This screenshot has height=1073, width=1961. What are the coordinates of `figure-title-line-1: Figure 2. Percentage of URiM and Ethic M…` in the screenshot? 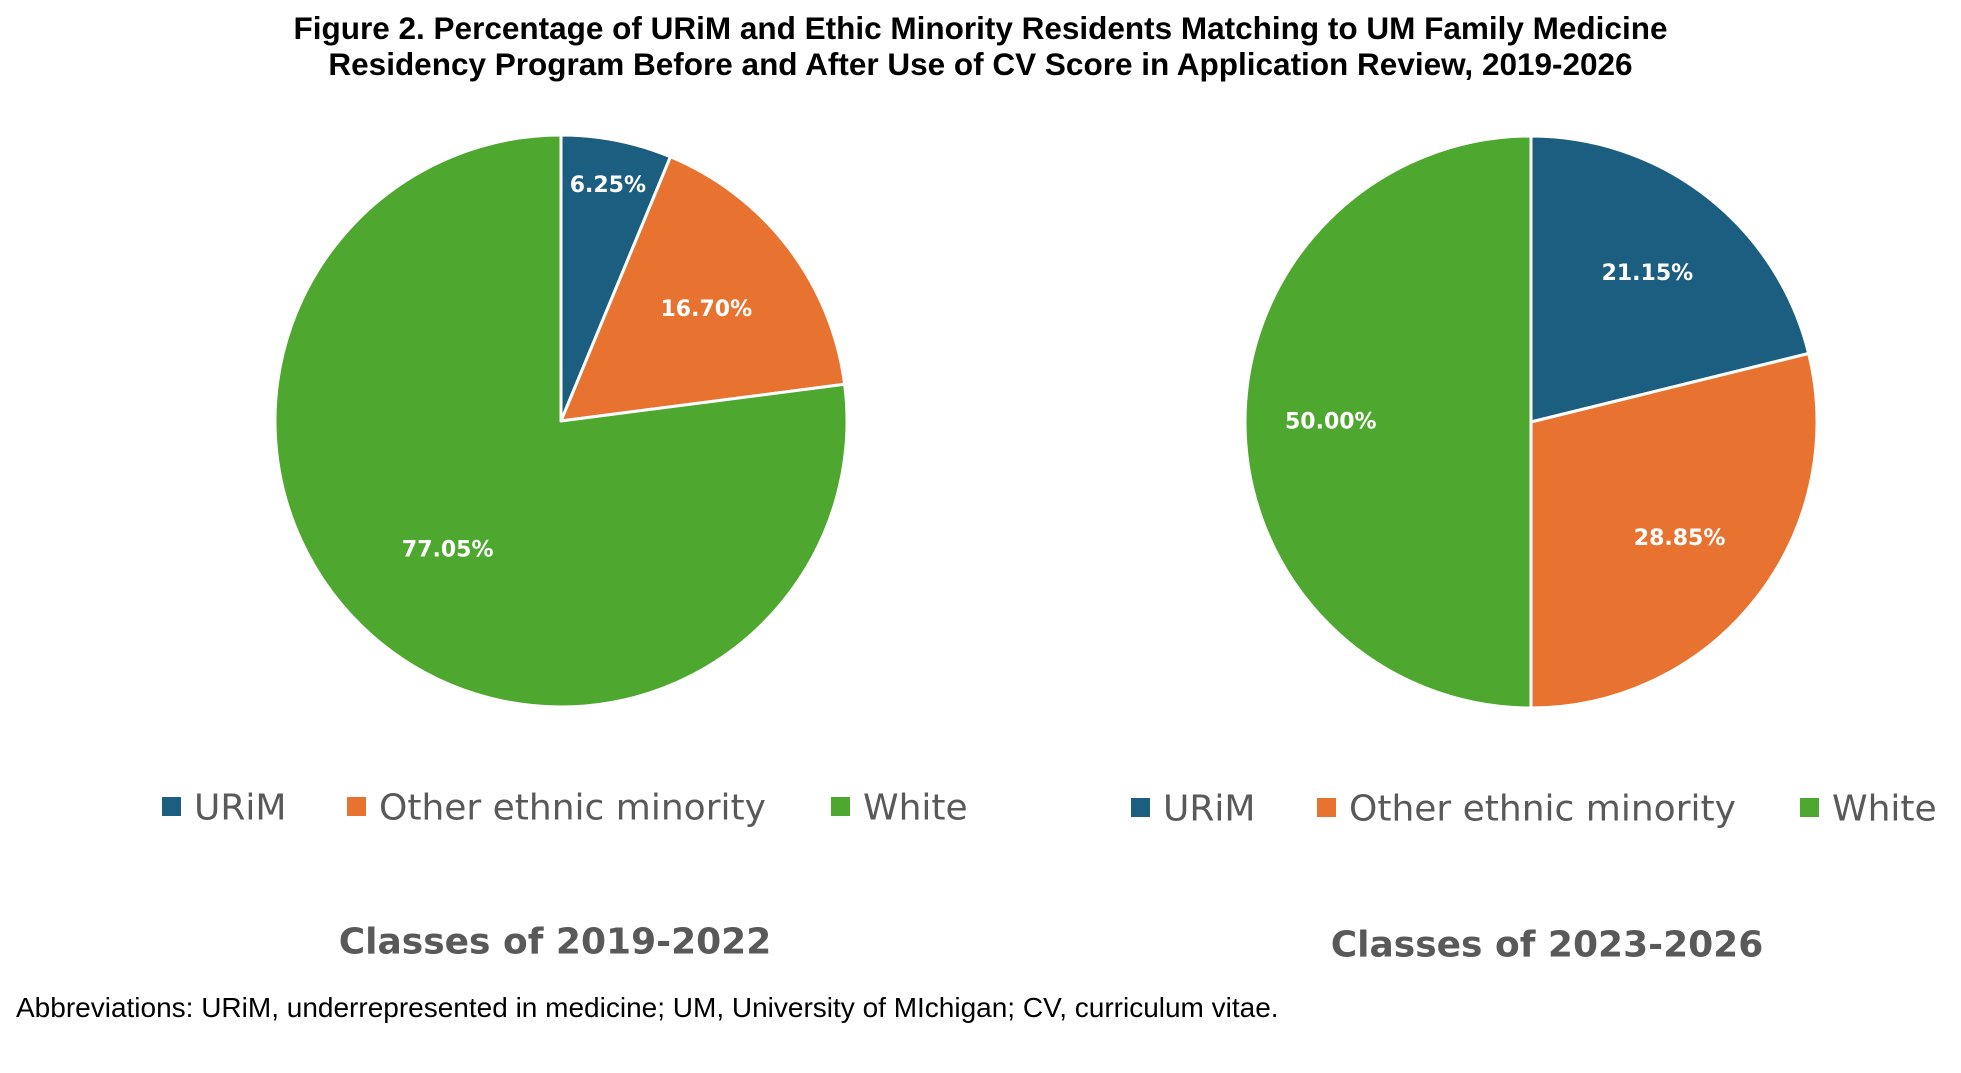 It's located at (980, 28).